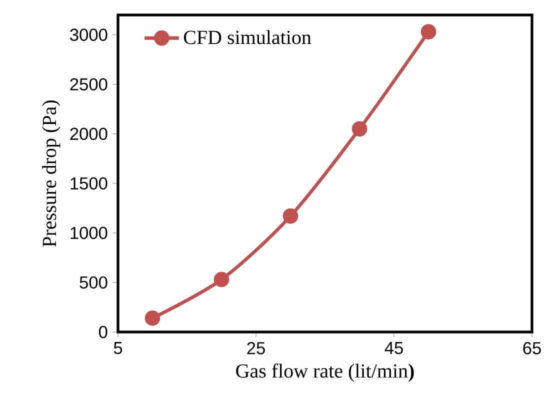  What do you see at coordinates (94, 282) in the screenshot?
I see `y-tick-label: 500` at bounding box center [94, 282].